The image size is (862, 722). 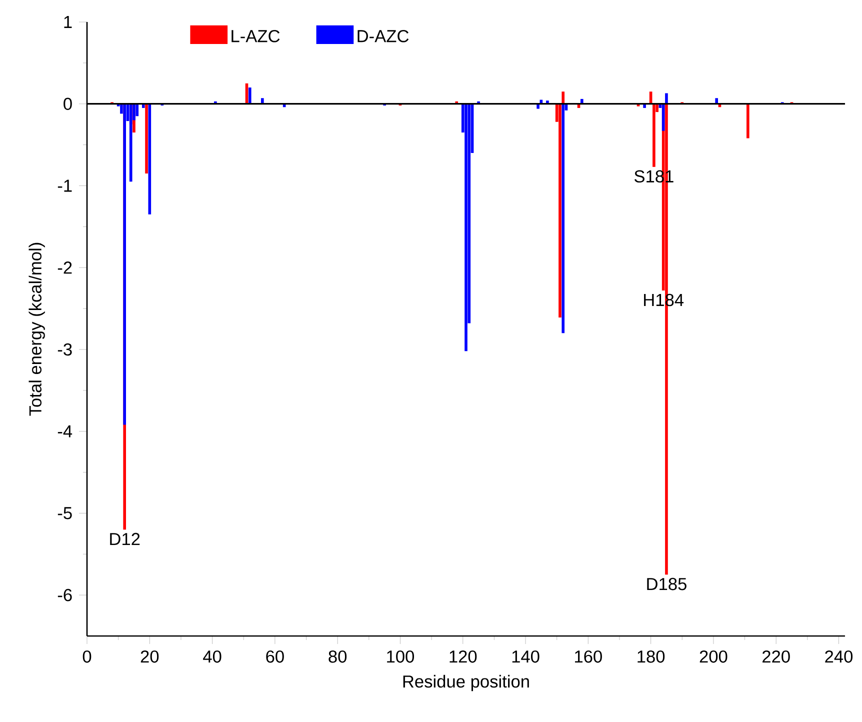 I want to click on x-tick-label: 200, so click(x=714, y=656).